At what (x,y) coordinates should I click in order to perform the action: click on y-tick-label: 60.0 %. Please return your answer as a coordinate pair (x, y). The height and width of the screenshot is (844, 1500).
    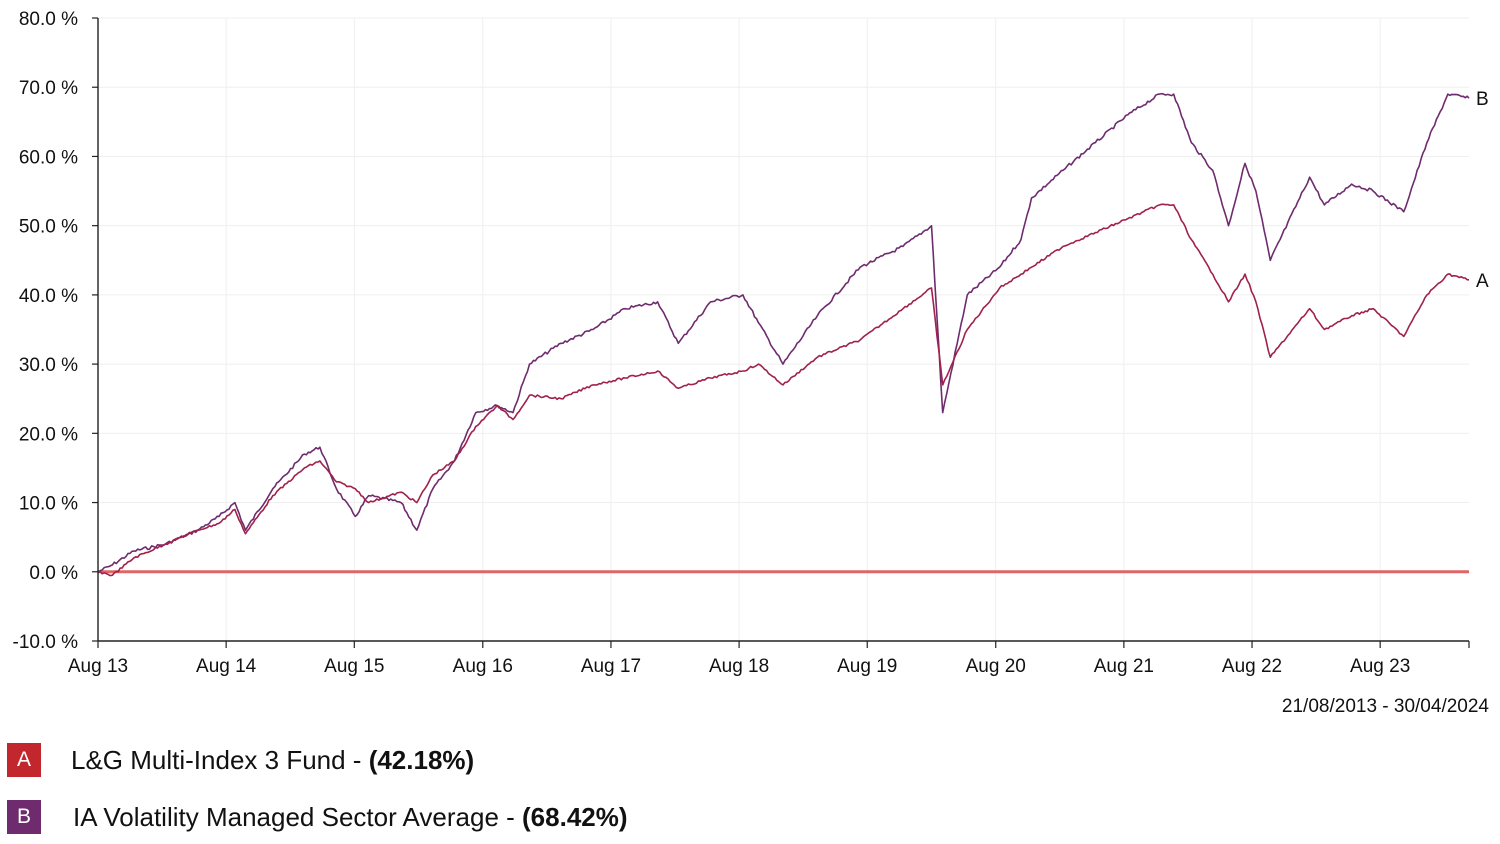
    Looking at the image, I should click on (48, 157).